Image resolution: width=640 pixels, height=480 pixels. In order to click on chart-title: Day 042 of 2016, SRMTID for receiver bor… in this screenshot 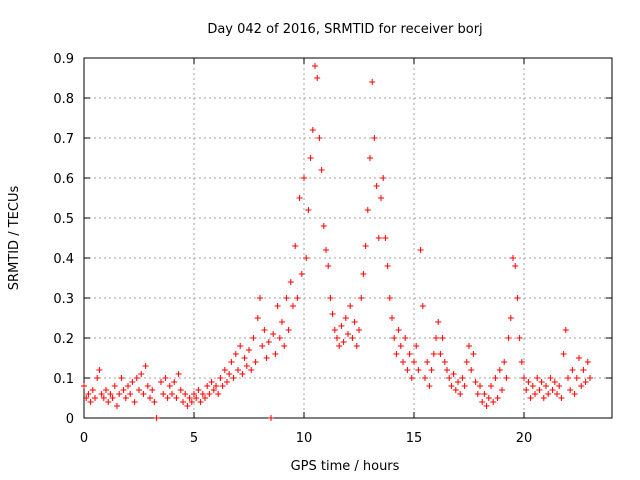, I will do `click(344, 29)`.